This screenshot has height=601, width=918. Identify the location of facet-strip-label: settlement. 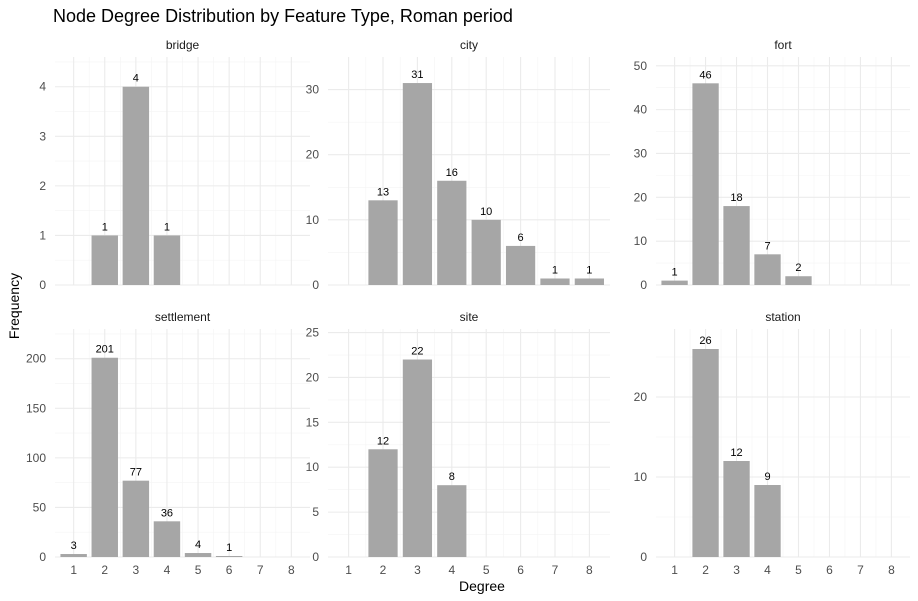
(183, 317).